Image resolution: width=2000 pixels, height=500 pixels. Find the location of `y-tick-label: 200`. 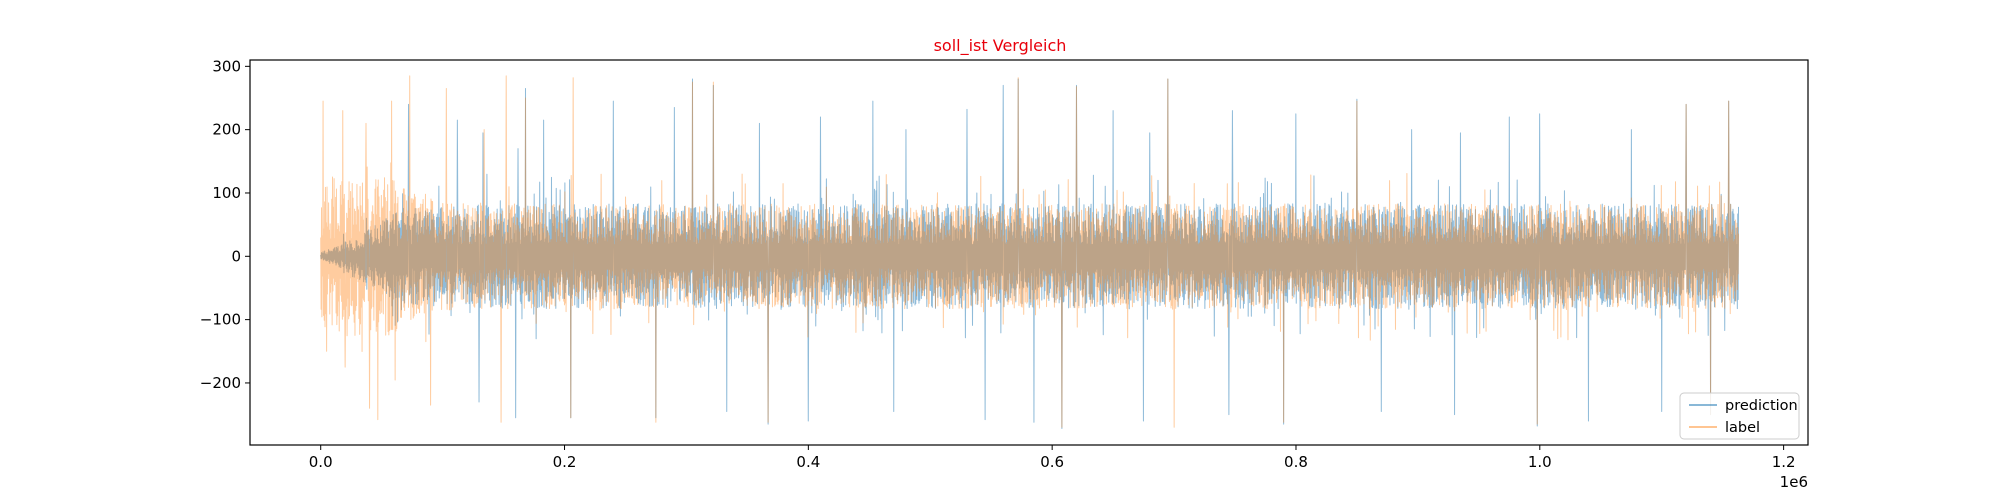

y-tick-label: 200 is located at coordinates (226, 130).